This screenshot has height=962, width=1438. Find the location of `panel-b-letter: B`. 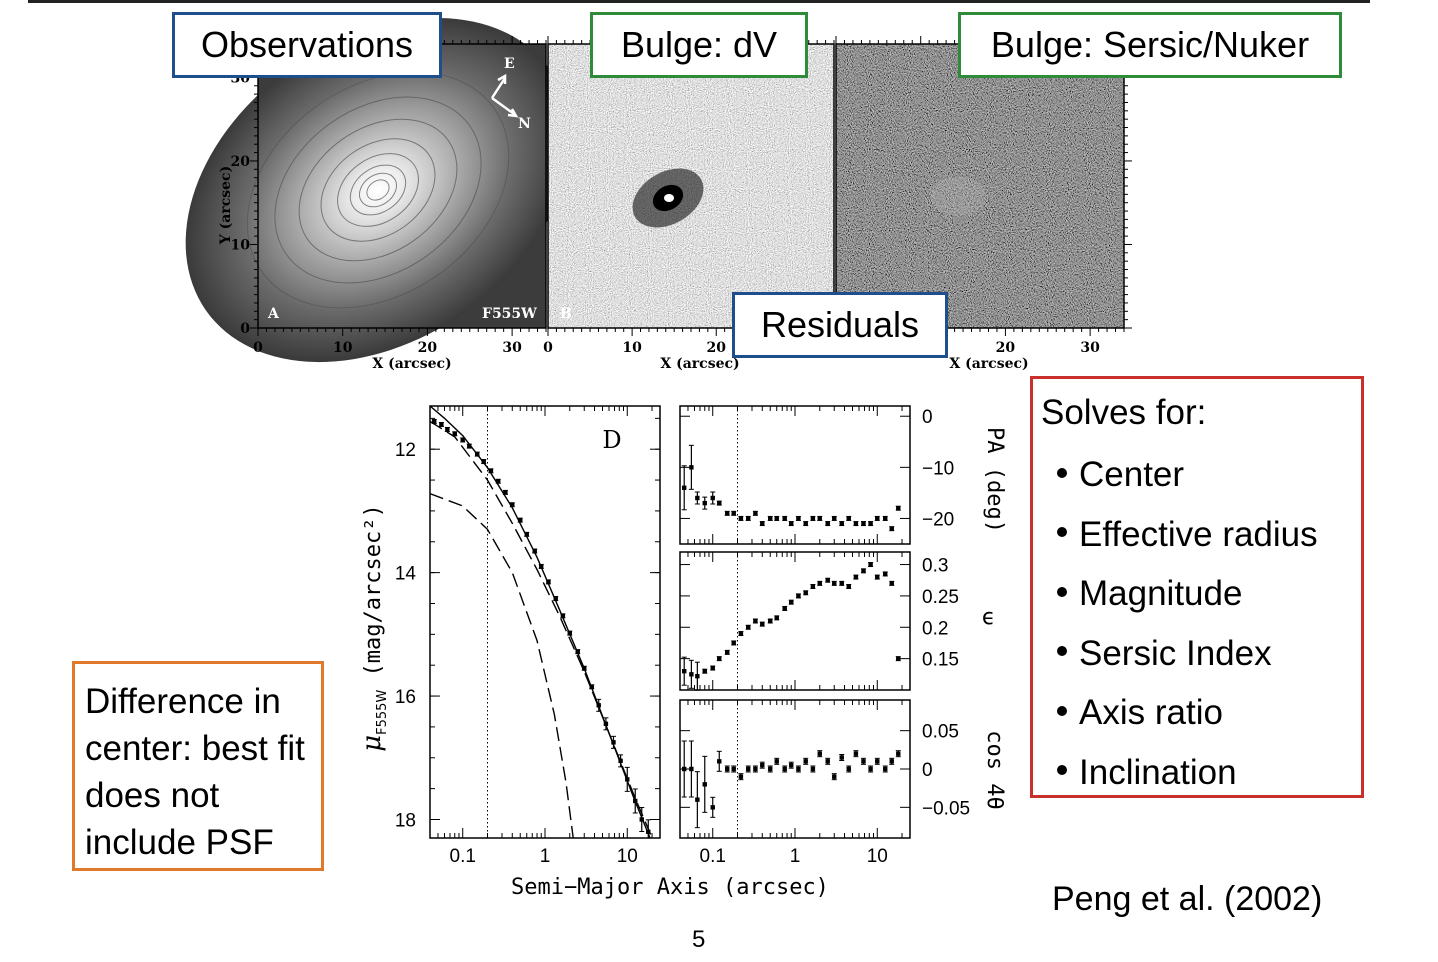

panel-b-letter: B is located at coordinates (566, 314).